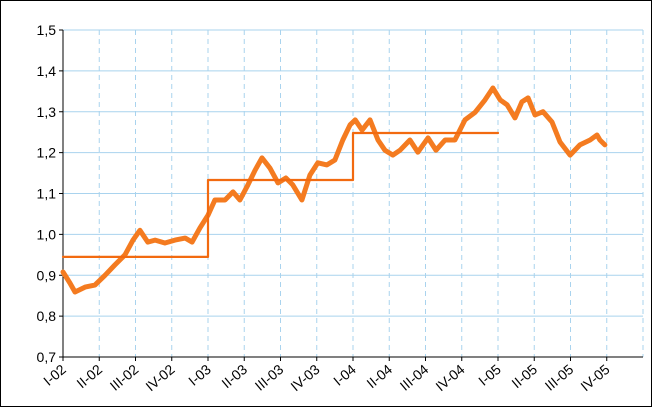 This screenshot has width=652, height=407. Describe the element at coordinates (47, 112) in the screenshot. I see `y-tick-label: 1,3` at that location.